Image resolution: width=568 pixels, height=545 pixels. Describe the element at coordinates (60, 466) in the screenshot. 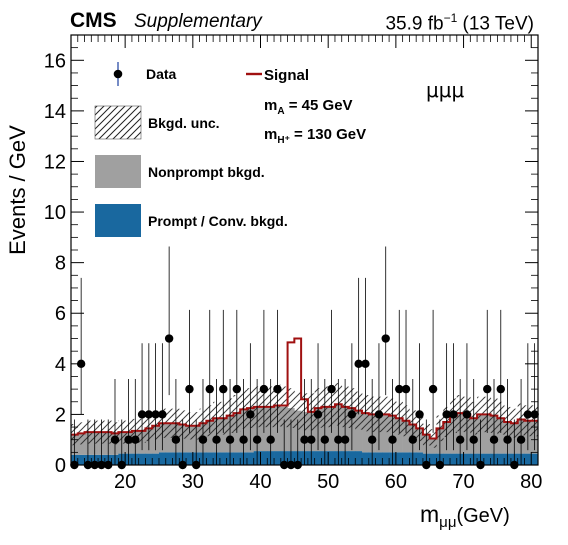

I see `y-tick-label: 0` at that location.